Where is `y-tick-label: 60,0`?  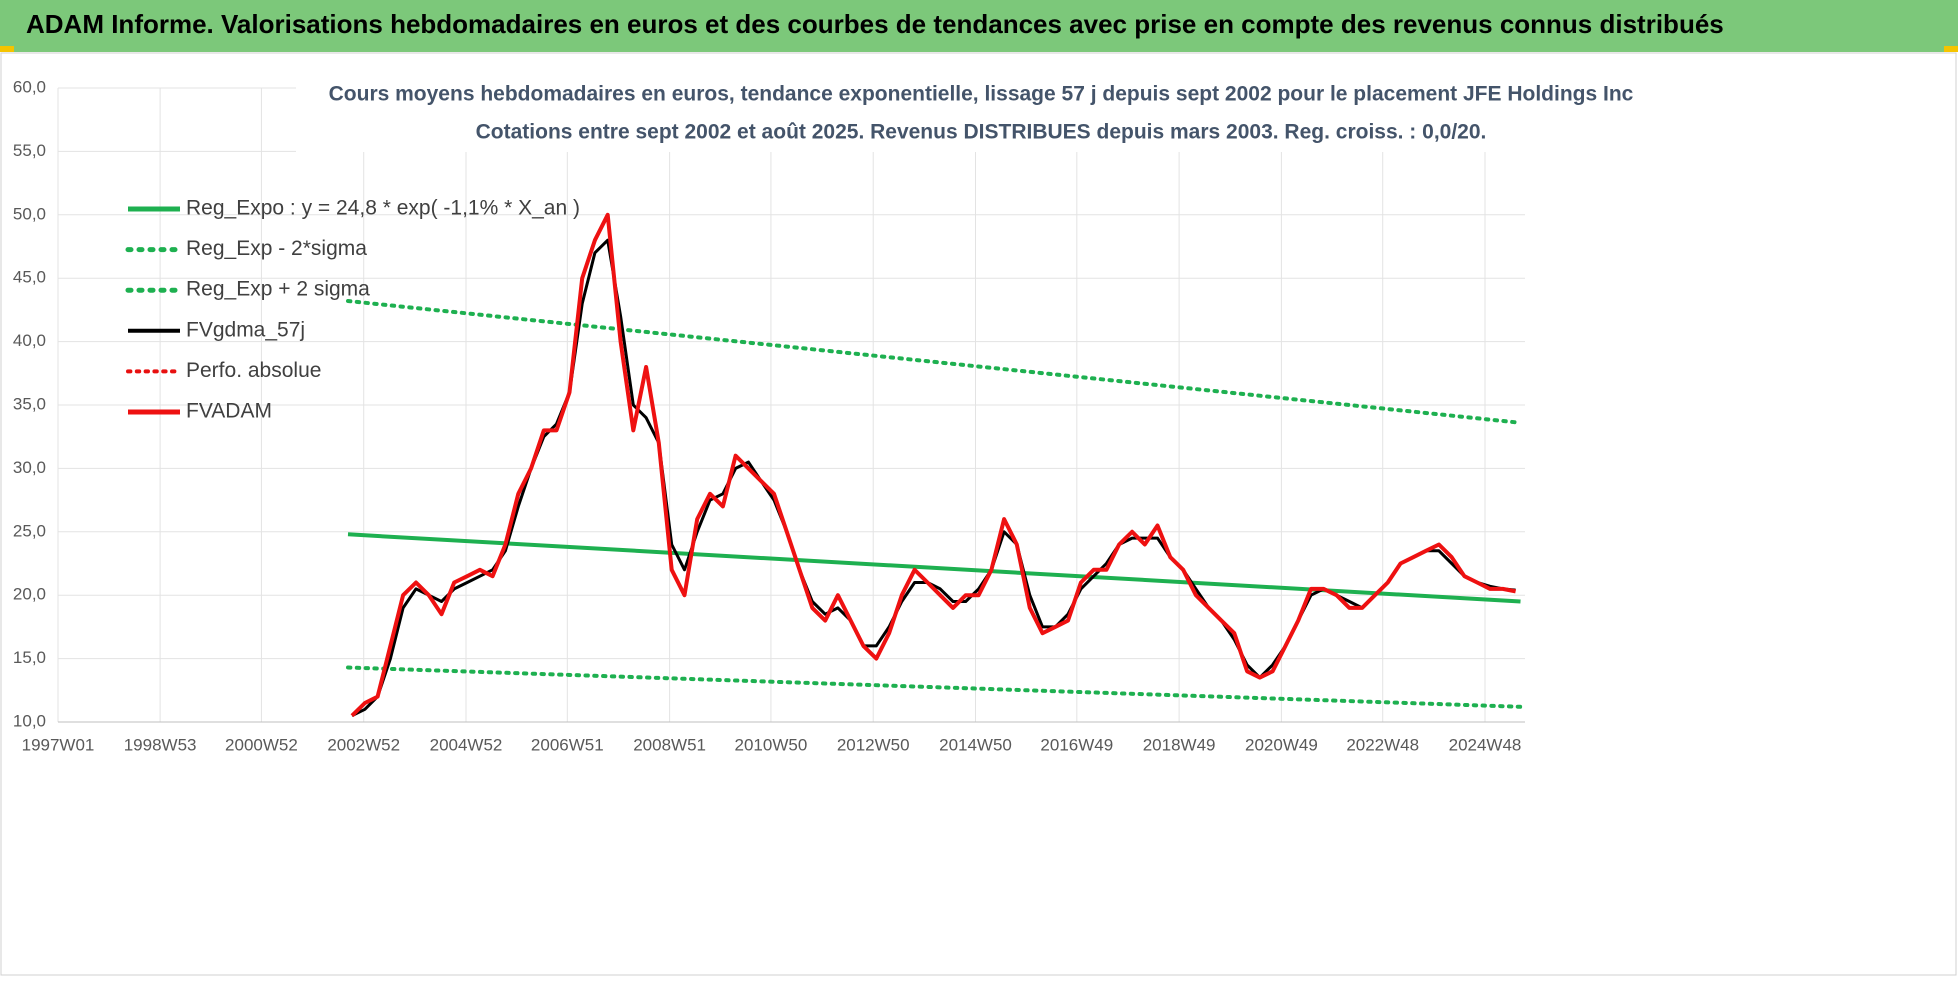
y-tick-label: 60,0 is located at coordinates (29, 86).